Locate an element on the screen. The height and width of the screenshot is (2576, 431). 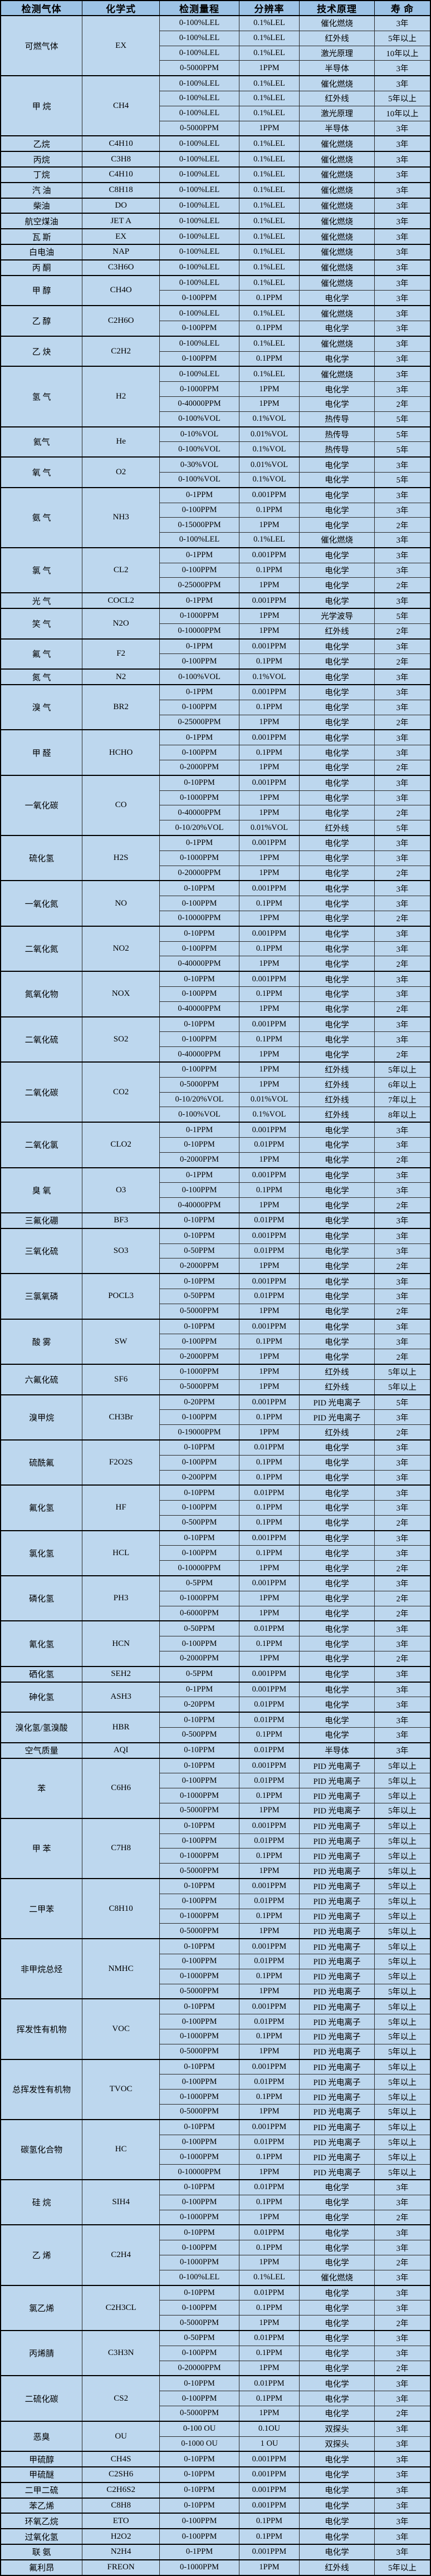
formula-cell: CH4S is located at coordinates (121, 2459).